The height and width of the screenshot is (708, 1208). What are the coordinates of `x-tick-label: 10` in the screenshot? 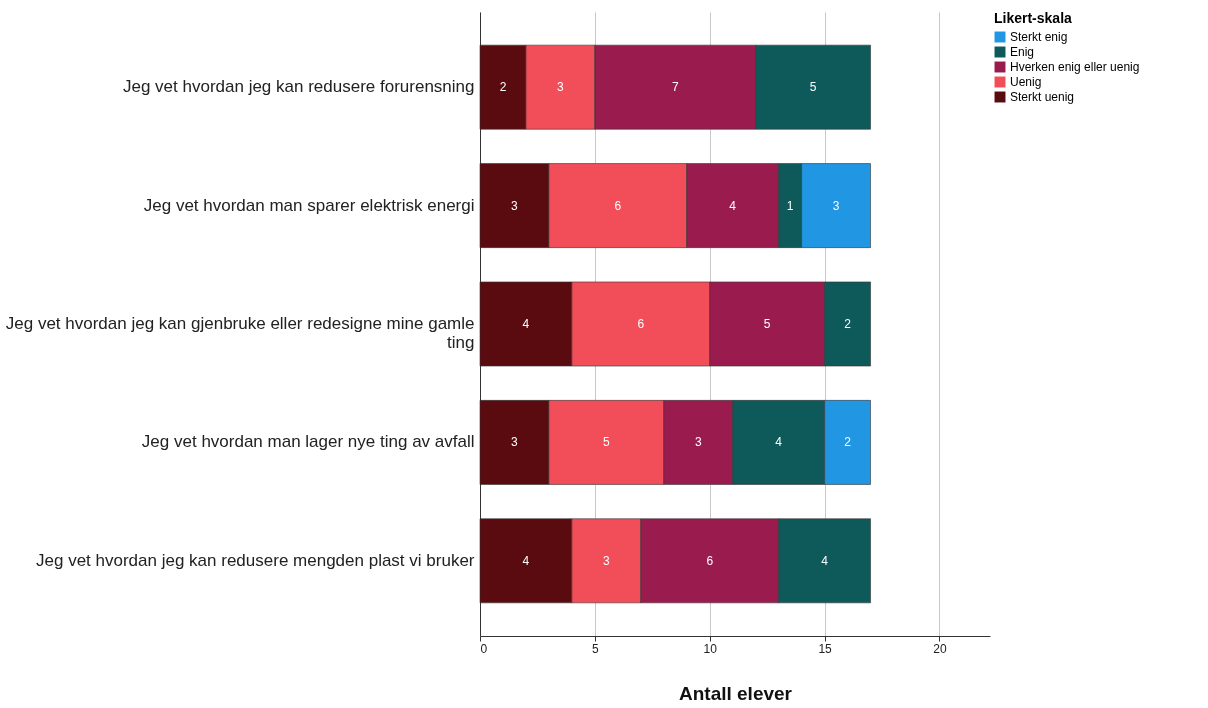 It's located at (710, 648).